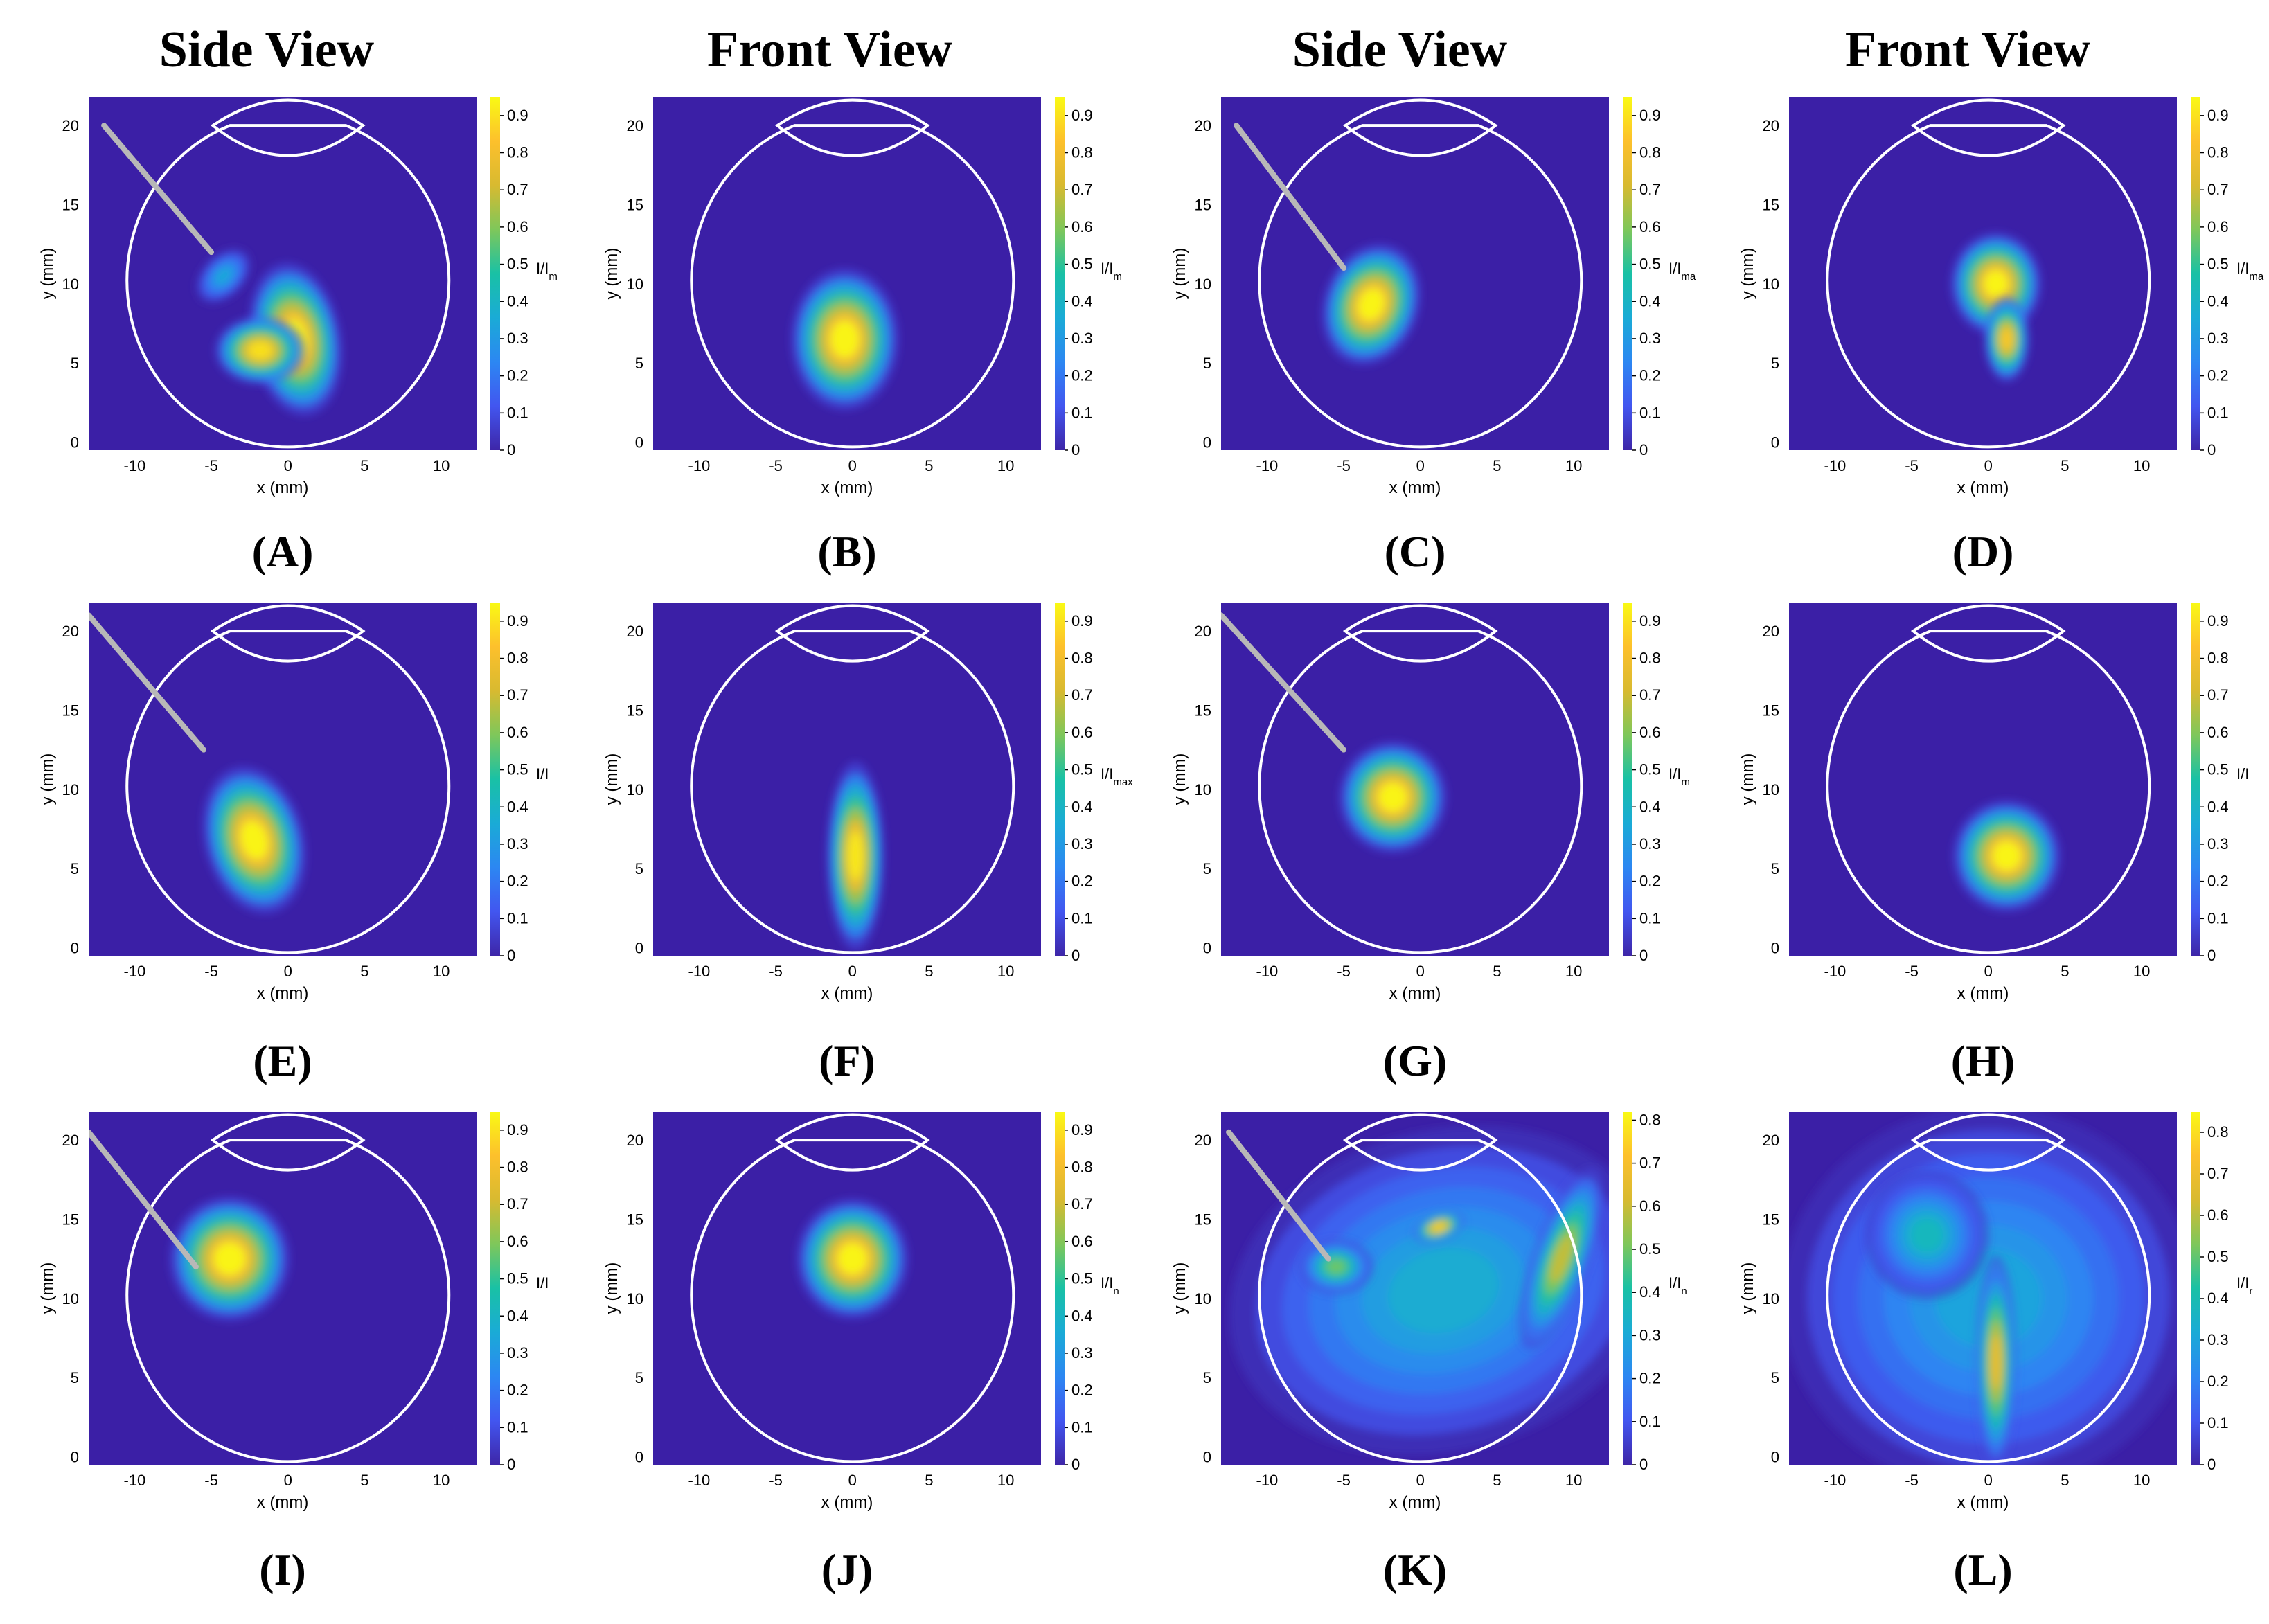 The height and width of the screenshot is (1624, 2269). Describe the element at coordinates (847, 551) in the screenshot. I see `panel-caption-B: (B)` at that location.